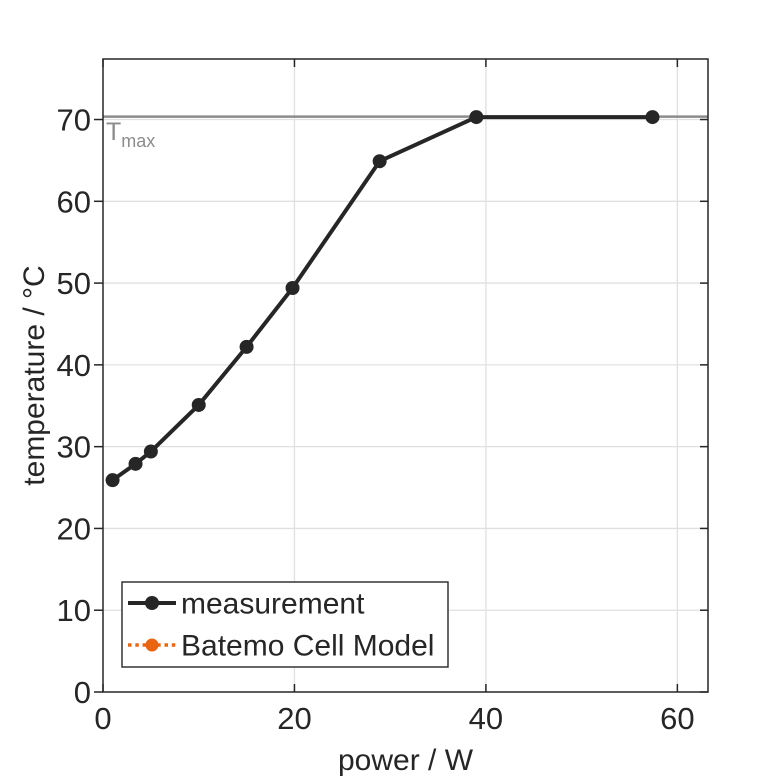 The width and height of the screenshot is (781, 781). What do you see at coordinates (74, 447) in the screenshot?
I see `y-tick-label: 30` at bounding box center [74, 447].